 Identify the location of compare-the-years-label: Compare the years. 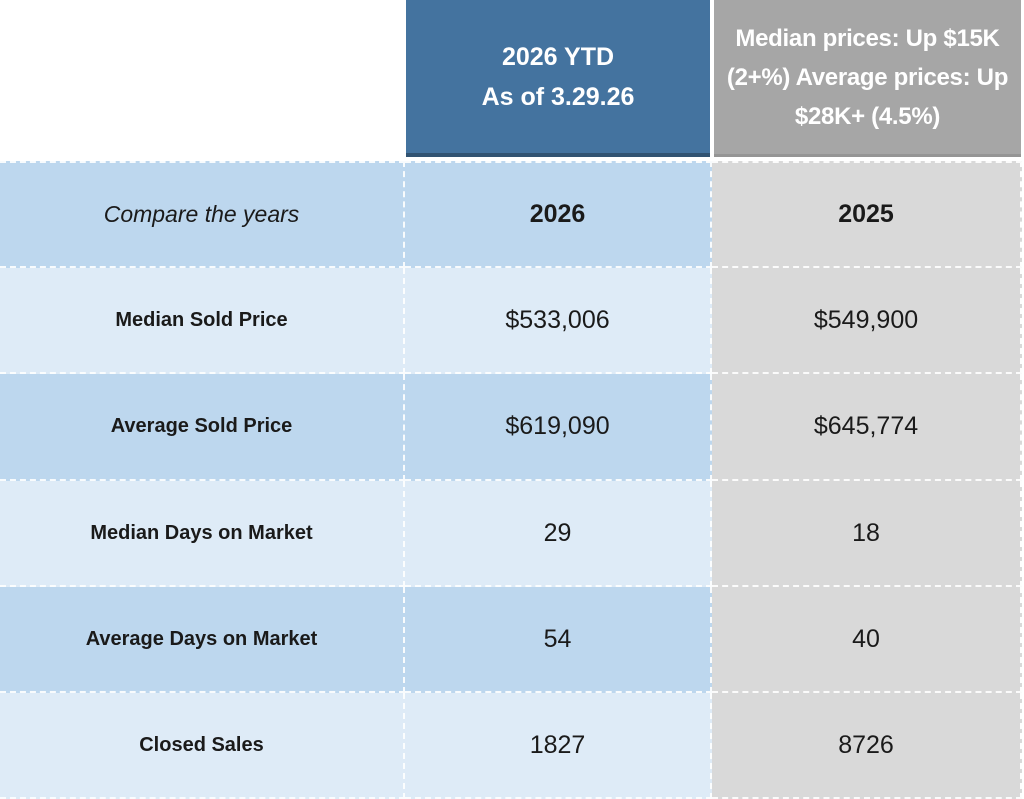
(202, 214).